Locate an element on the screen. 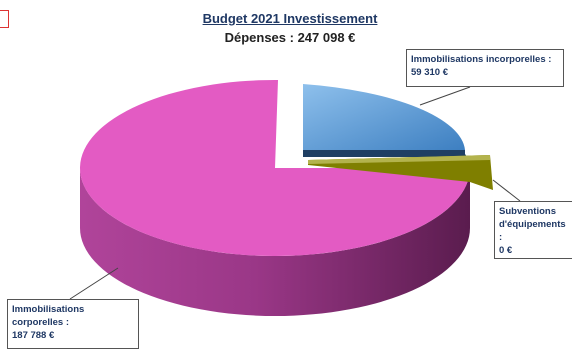  leader-subventions is located at coordinates (506, 190).